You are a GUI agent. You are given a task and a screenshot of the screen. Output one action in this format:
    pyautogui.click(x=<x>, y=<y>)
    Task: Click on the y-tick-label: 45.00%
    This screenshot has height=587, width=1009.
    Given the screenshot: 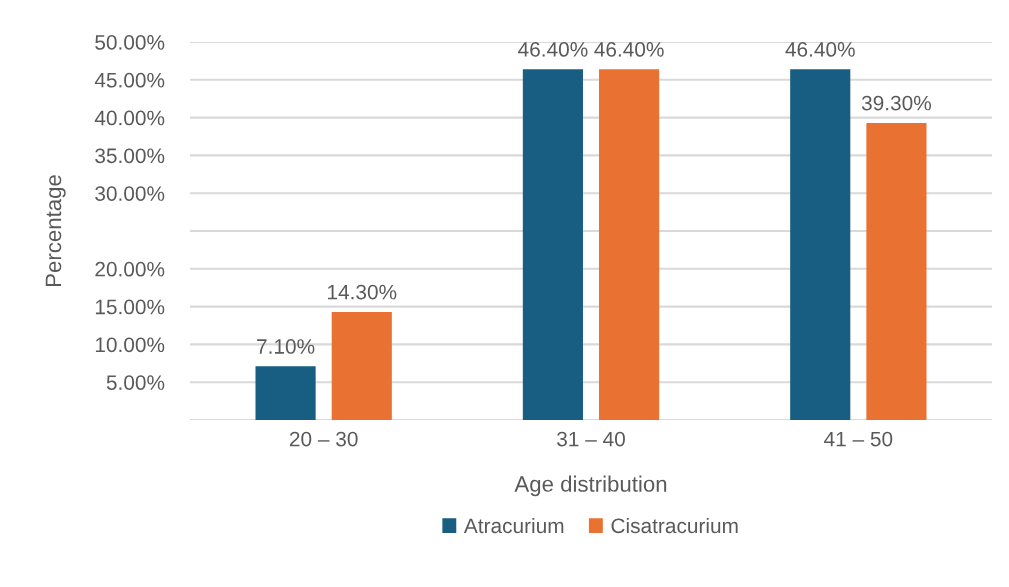 What is the action you would take?
    pyautogui.click(x=129, y=80)
    